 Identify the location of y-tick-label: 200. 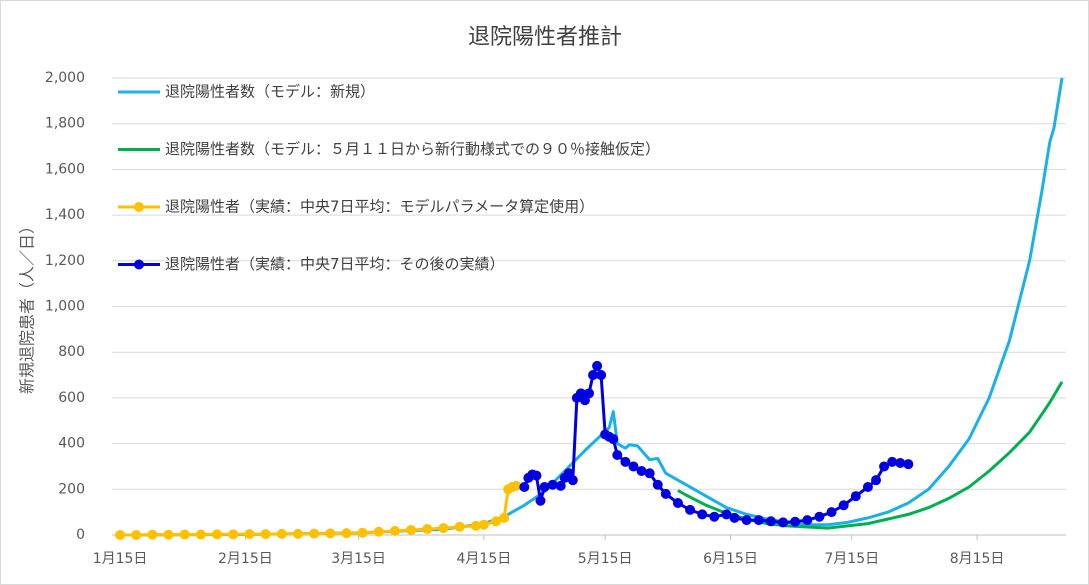
(71, 489).